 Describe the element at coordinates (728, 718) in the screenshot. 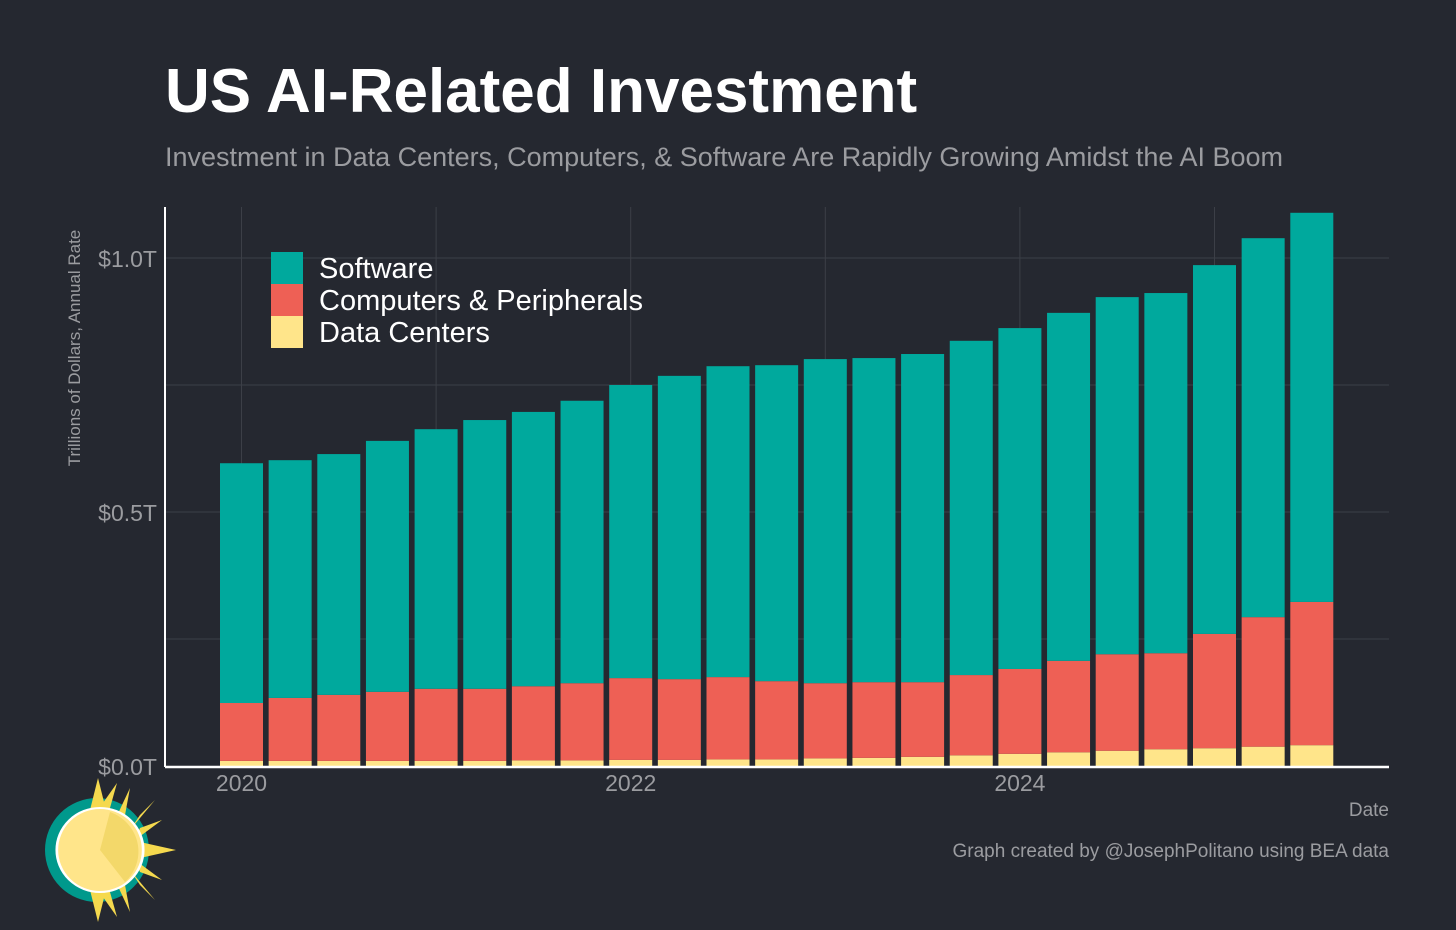

I see `bar-computers-peripherals-2022Q3` at that location.